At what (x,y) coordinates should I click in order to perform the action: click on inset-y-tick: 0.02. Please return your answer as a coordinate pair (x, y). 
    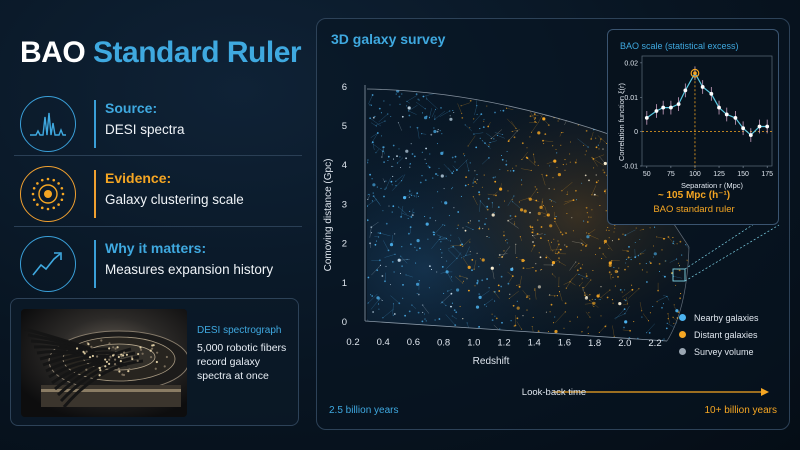
    Looking at the image, I should click on (631, 63).